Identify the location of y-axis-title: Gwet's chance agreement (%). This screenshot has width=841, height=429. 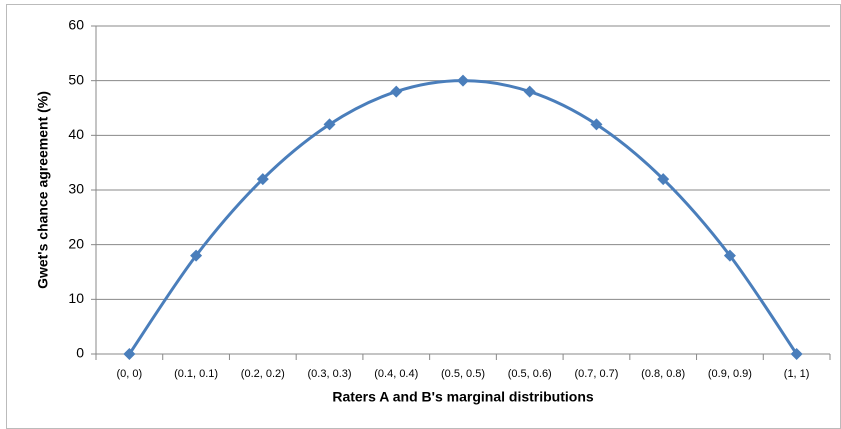
(43, 190).